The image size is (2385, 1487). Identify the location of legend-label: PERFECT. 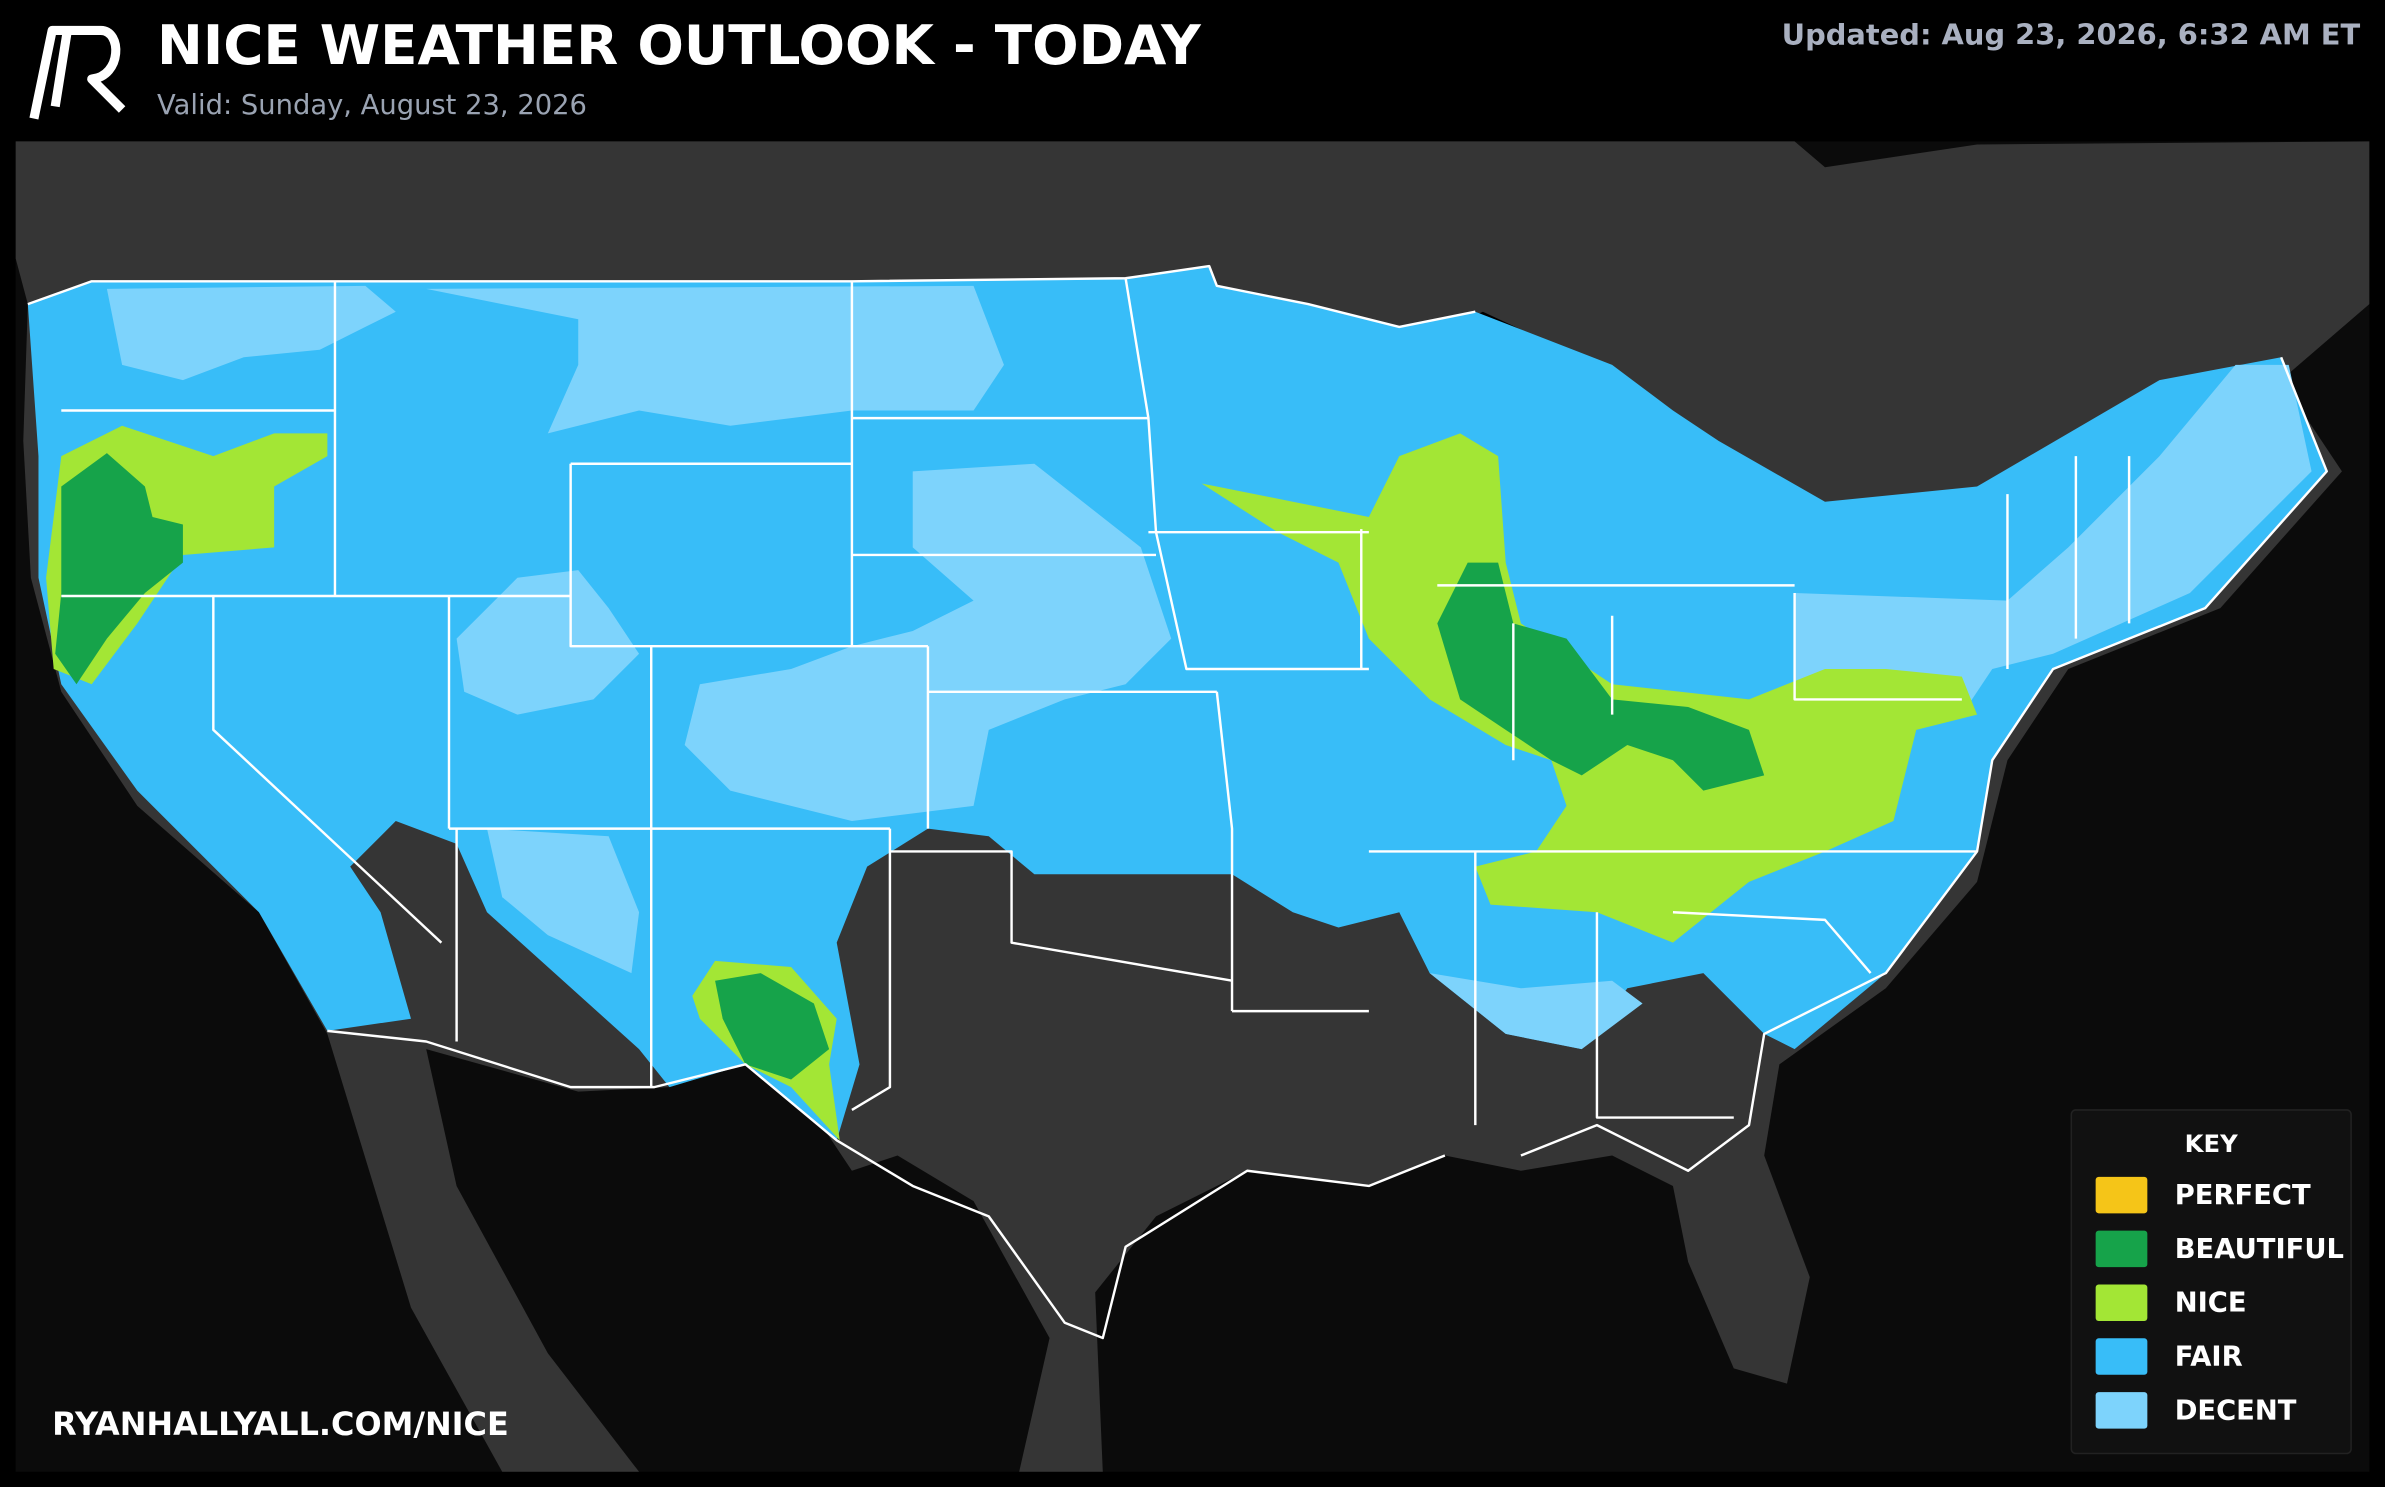
(2243, 1195).